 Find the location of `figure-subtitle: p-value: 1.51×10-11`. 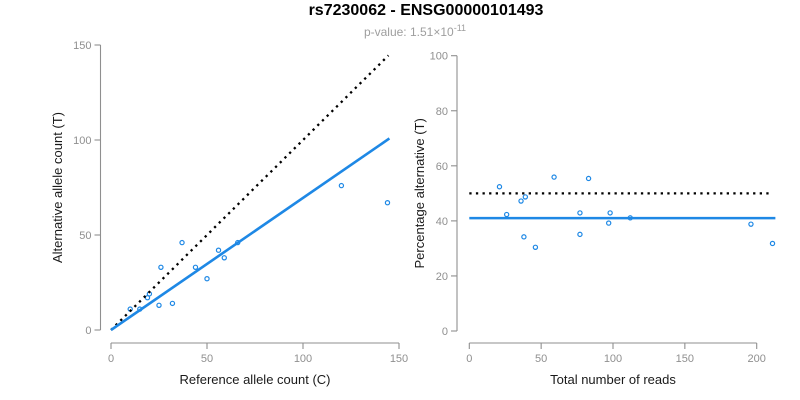

figure-subtitle: p-value: 1.51×10-11 is located at coordinates (415, 30).